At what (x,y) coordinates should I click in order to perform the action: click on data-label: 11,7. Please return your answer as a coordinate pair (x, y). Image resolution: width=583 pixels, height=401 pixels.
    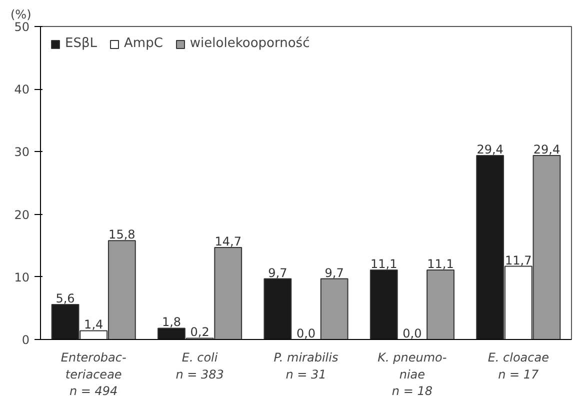
    Looking at the image, I should click on (518, 260).